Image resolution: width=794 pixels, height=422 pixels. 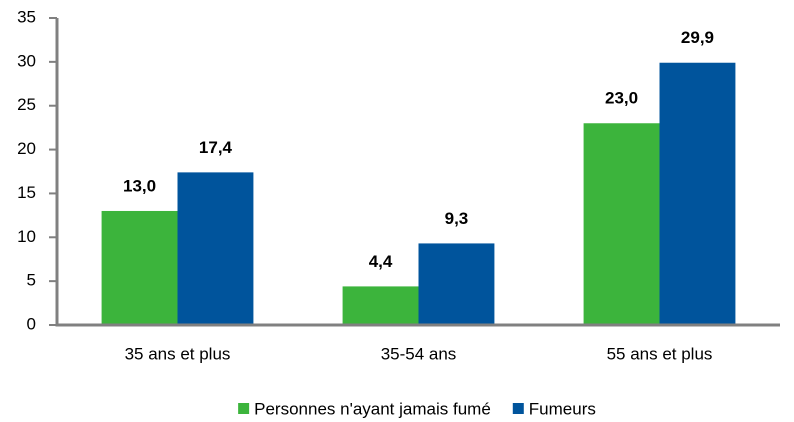 I want to click on y-tick-label: 10, so click(x=26, y=236).